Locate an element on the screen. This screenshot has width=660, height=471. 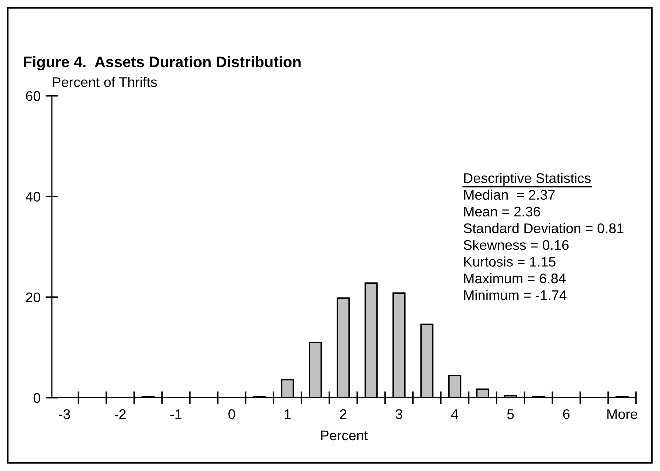
annotation: Skewness = 0.16 is located at coordinates (516, 245).